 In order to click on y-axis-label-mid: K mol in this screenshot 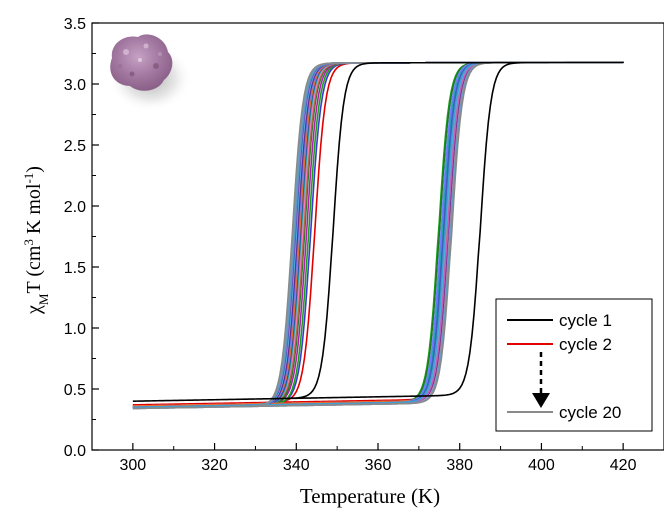, I will do `click(34, 211)`.